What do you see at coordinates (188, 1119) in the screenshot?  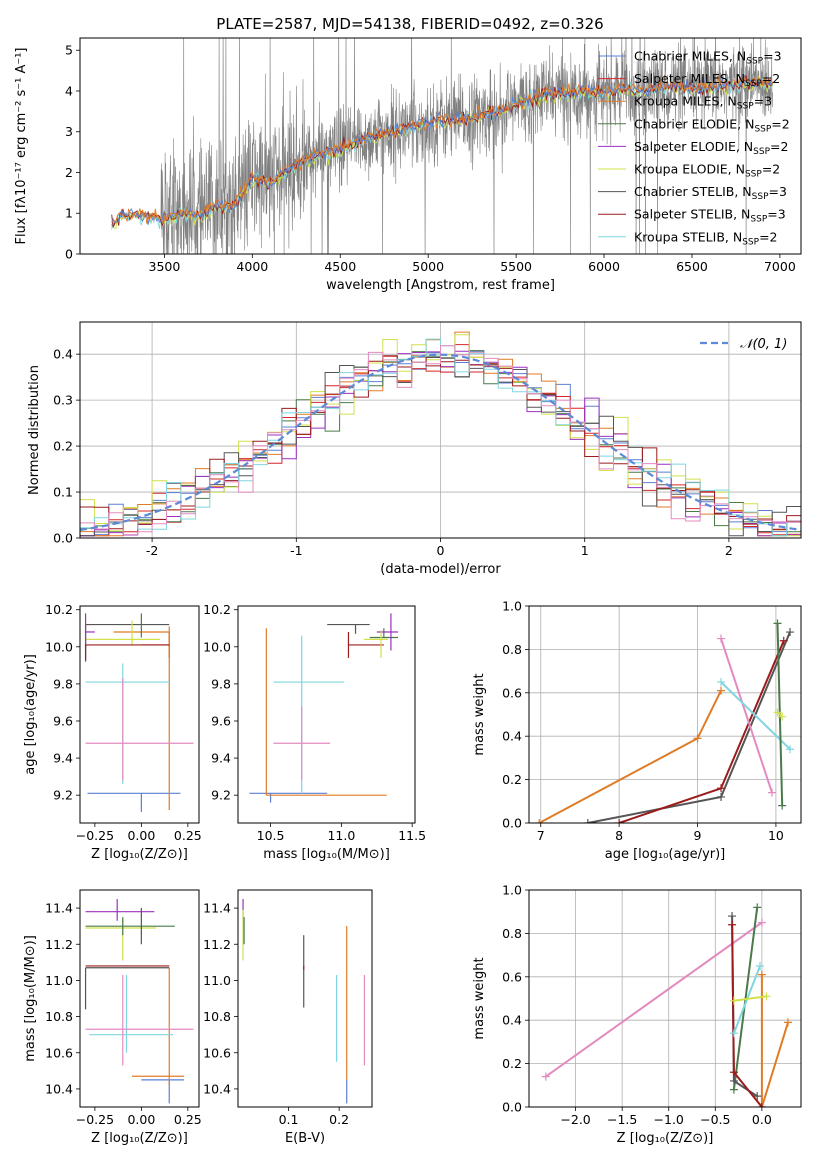 I see `x-tick-label: 0.25` at bounding box center [188, 1119].